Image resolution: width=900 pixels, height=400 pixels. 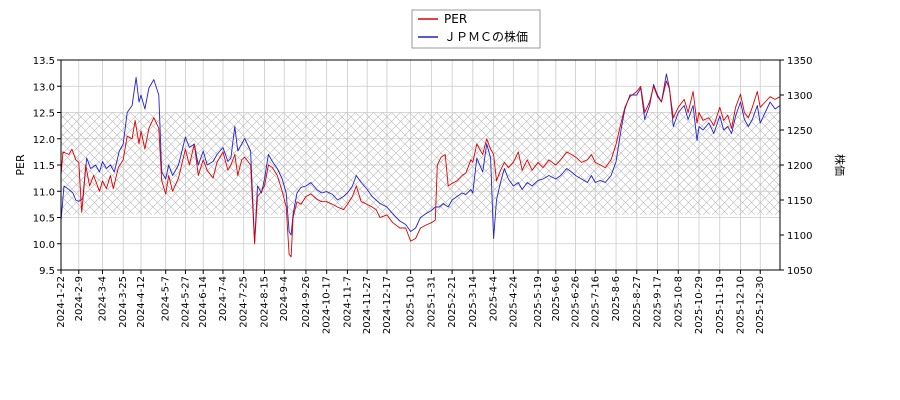 What do you see at coordinates (47, 271) in the screenshot?
I see `left-tick-label: 9.5` at bounding box center [47, 271].